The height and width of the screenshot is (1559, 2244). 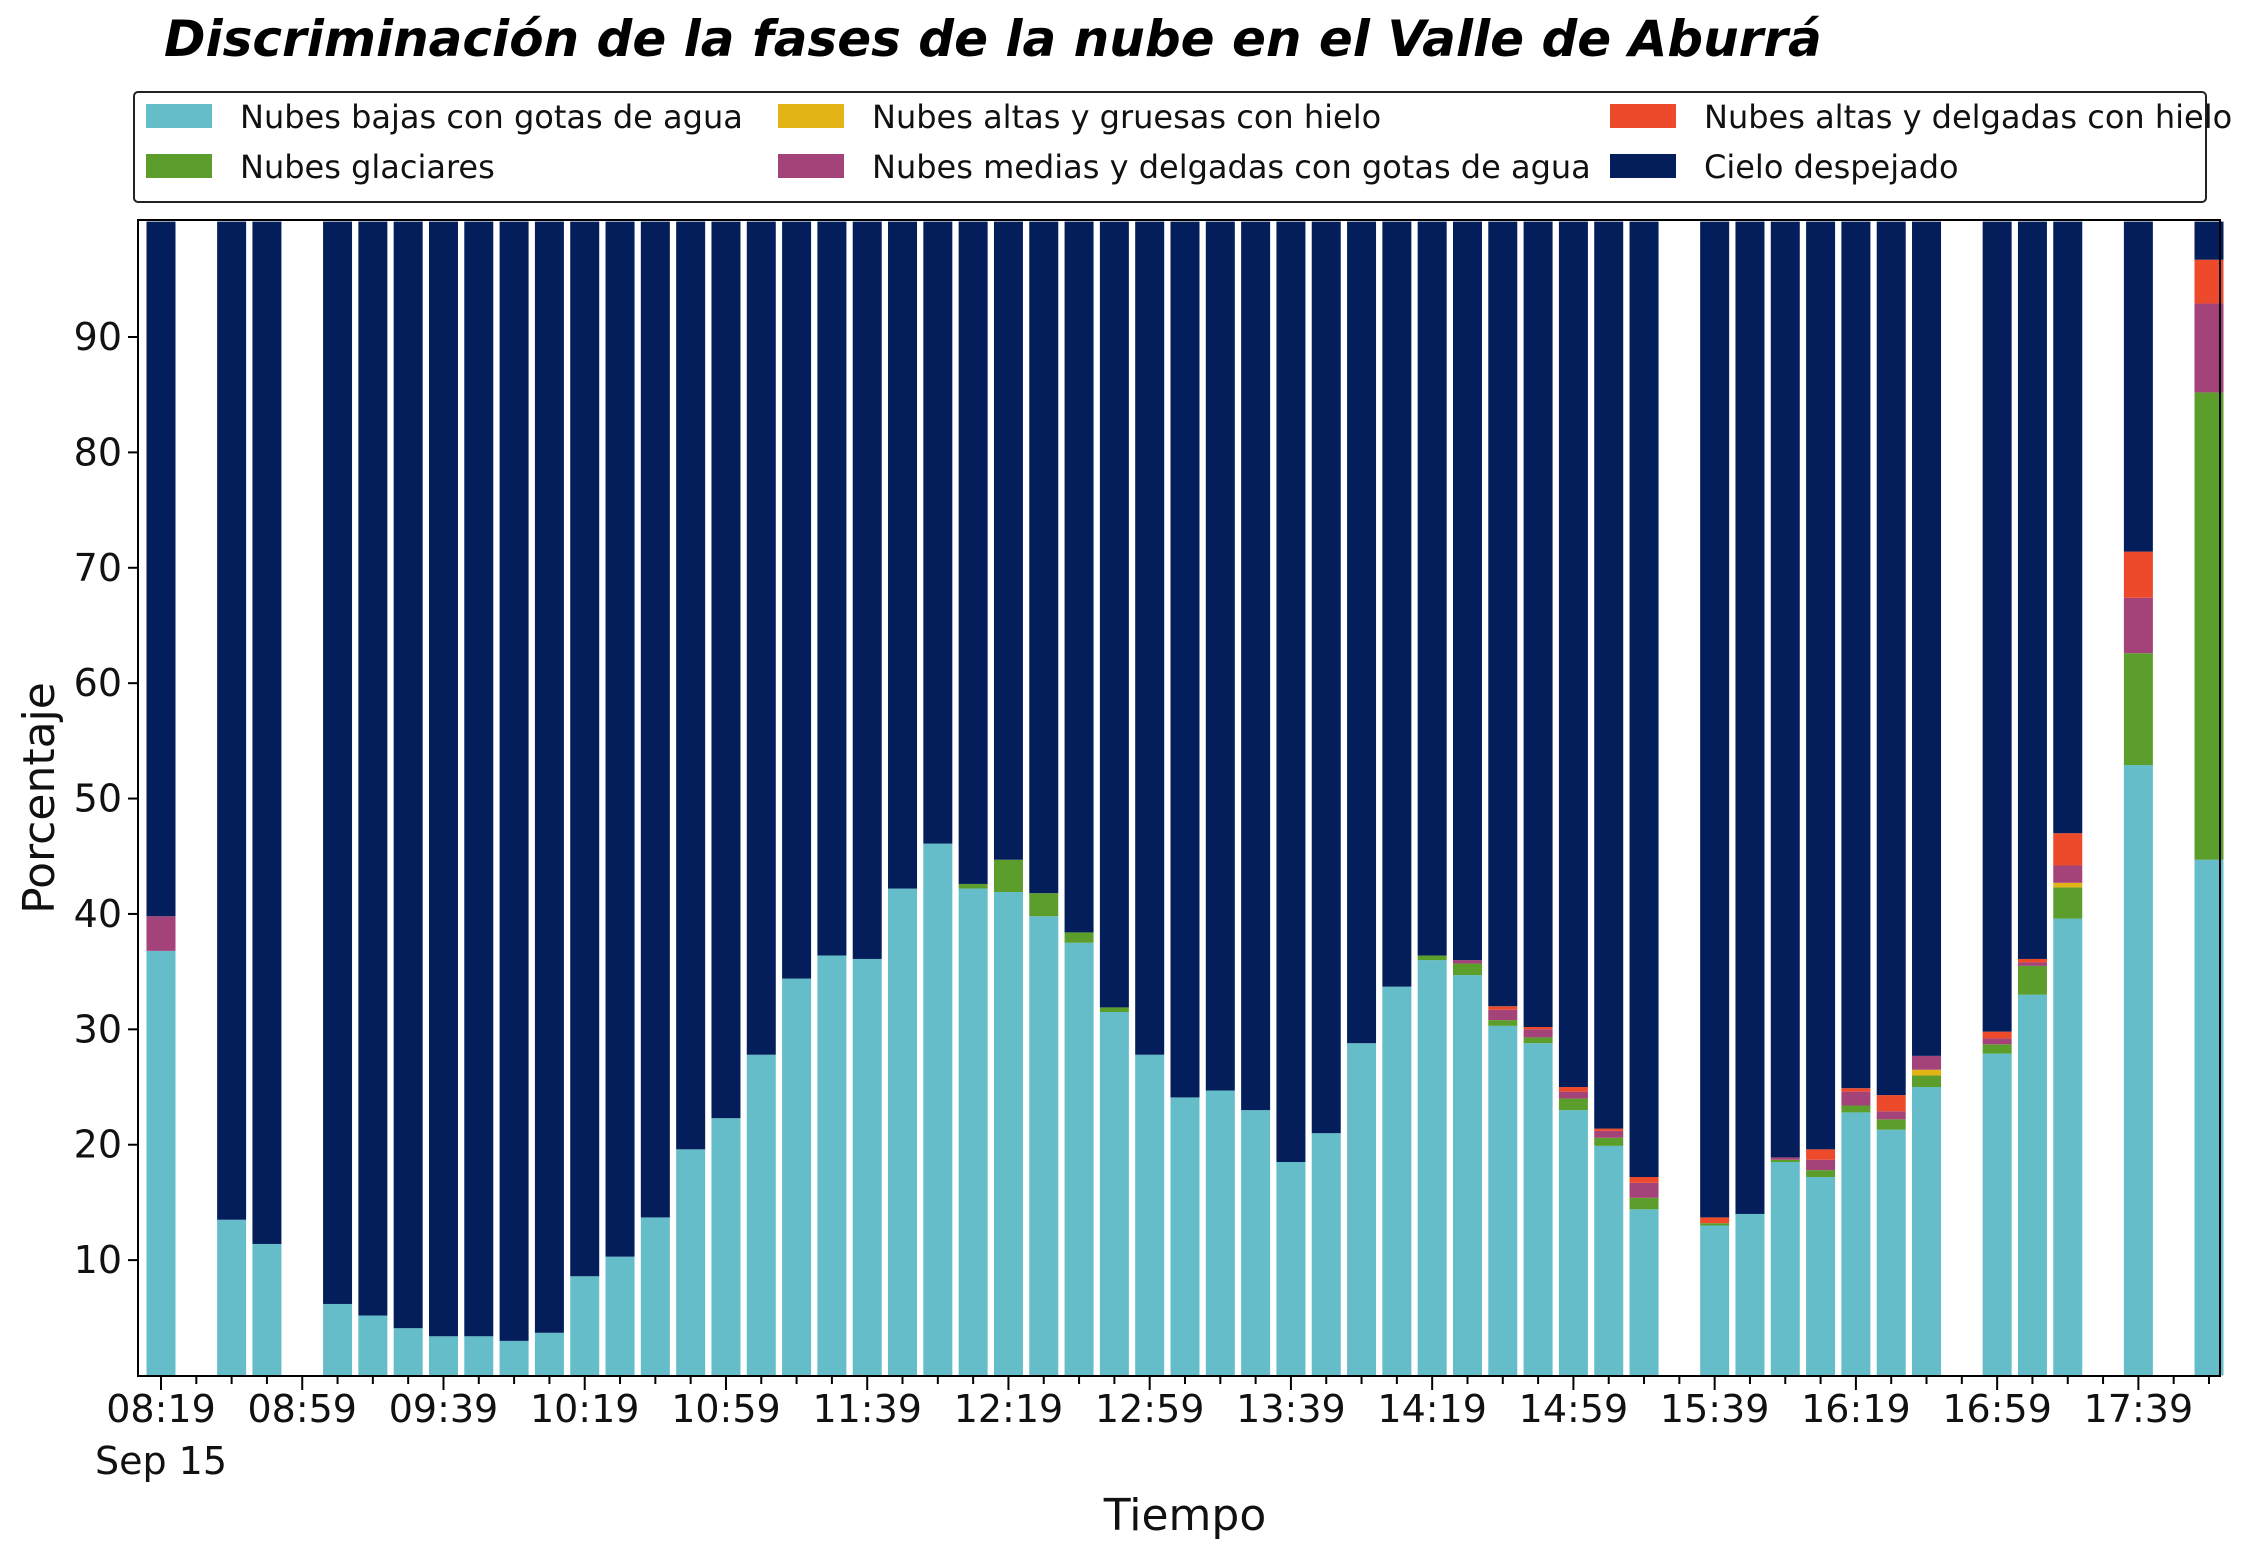 What do you see at coordinates (1009, 1409) in the screenshot?
I see `x-tick-label-1219: 12:19` at bounding box center [1009, 1409].